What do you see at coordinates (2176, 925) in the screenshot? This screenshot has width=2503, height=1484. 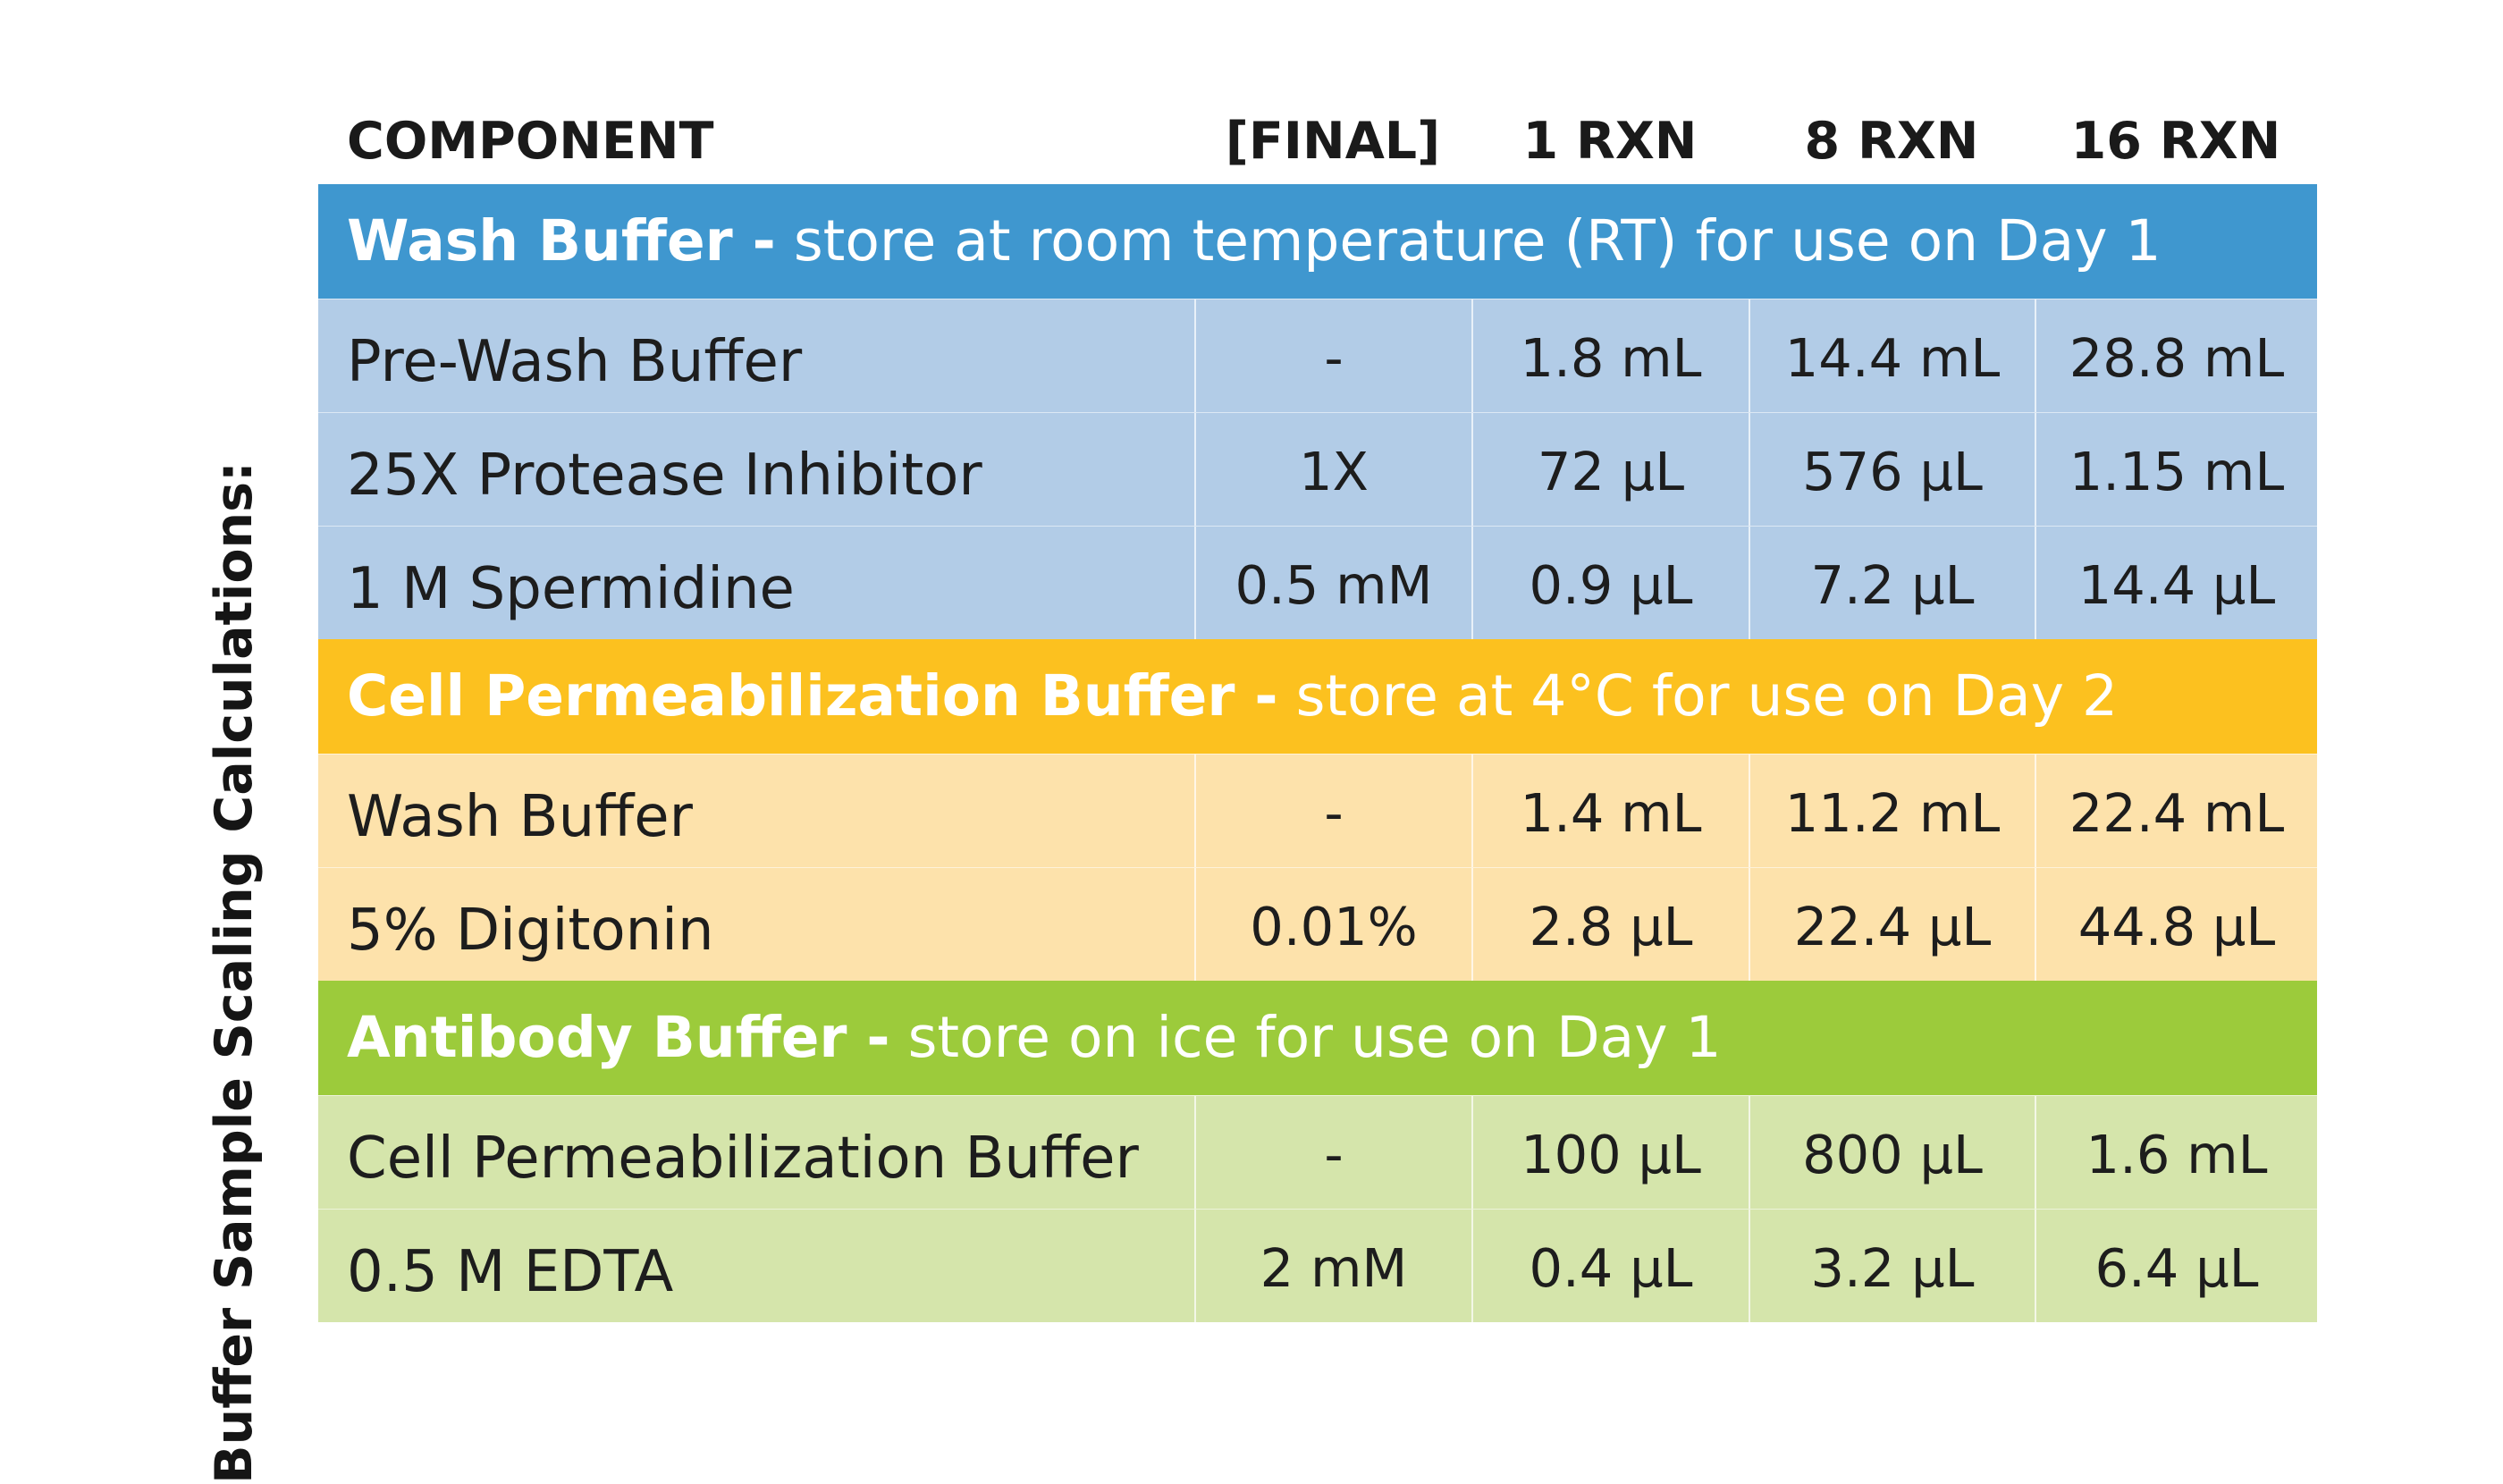 I see `rxn16-cell: 44.8 µL` at bounding box center [2176, 925].